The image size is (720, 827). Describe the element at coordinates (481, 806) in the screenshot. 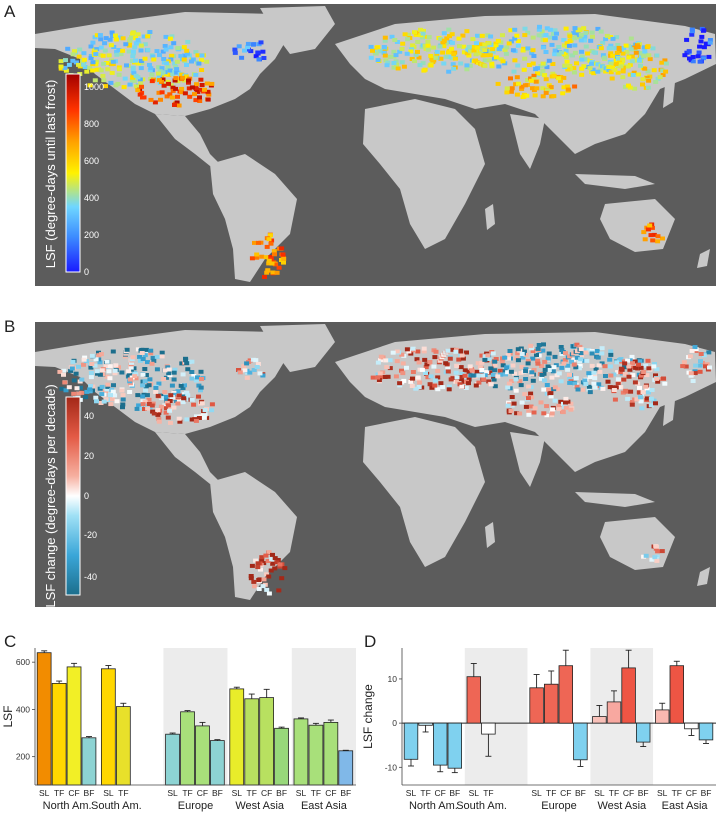

I see `region-label: South Am.` at that location.